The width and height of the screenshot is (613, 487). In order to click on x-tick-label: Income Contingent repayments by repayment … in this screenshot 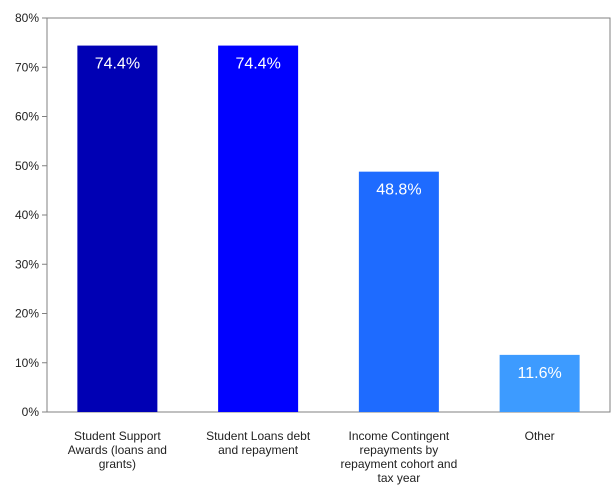, I will do `click(399, 457)`.